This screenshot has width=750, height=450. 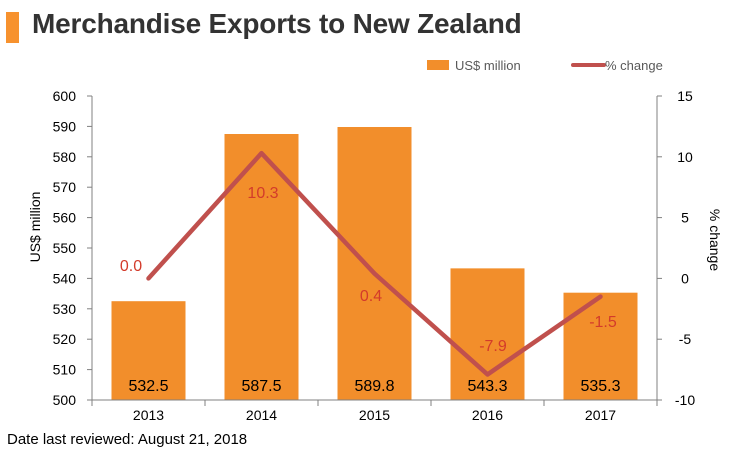 What do you see at coordinates (262, 193) in the screenshot?
I see `pct-value-label: 10.3` at bounding box center [262, 193].